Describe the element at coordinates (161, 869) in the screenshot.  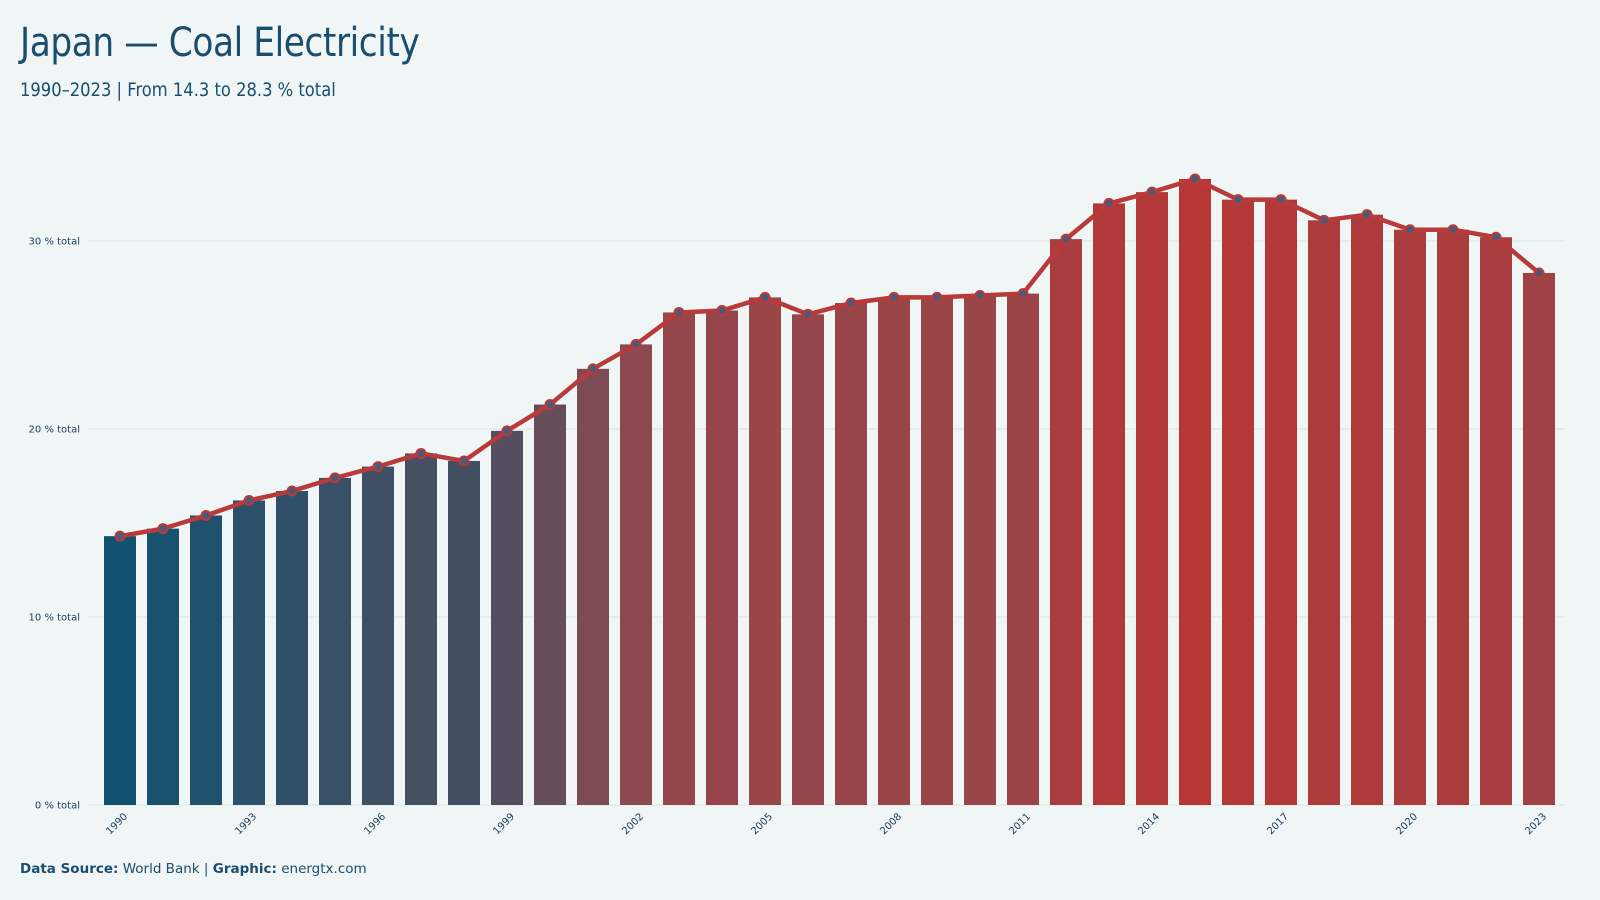
I see `source-value: World Bank` at that location.